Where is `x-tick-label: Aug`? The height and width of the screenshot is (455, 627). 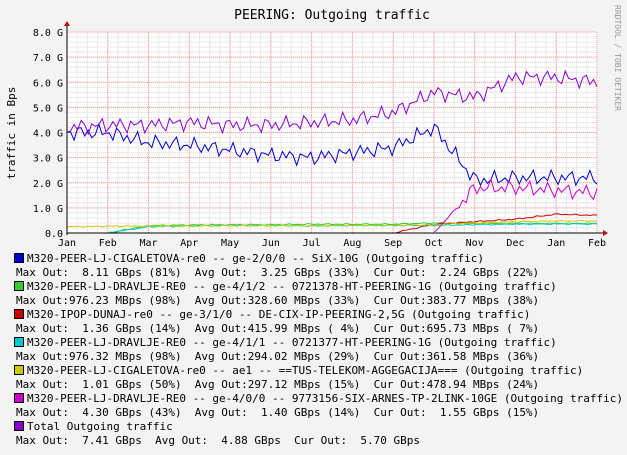
x-tick-label: Aug is located at coordinates (352, 243).